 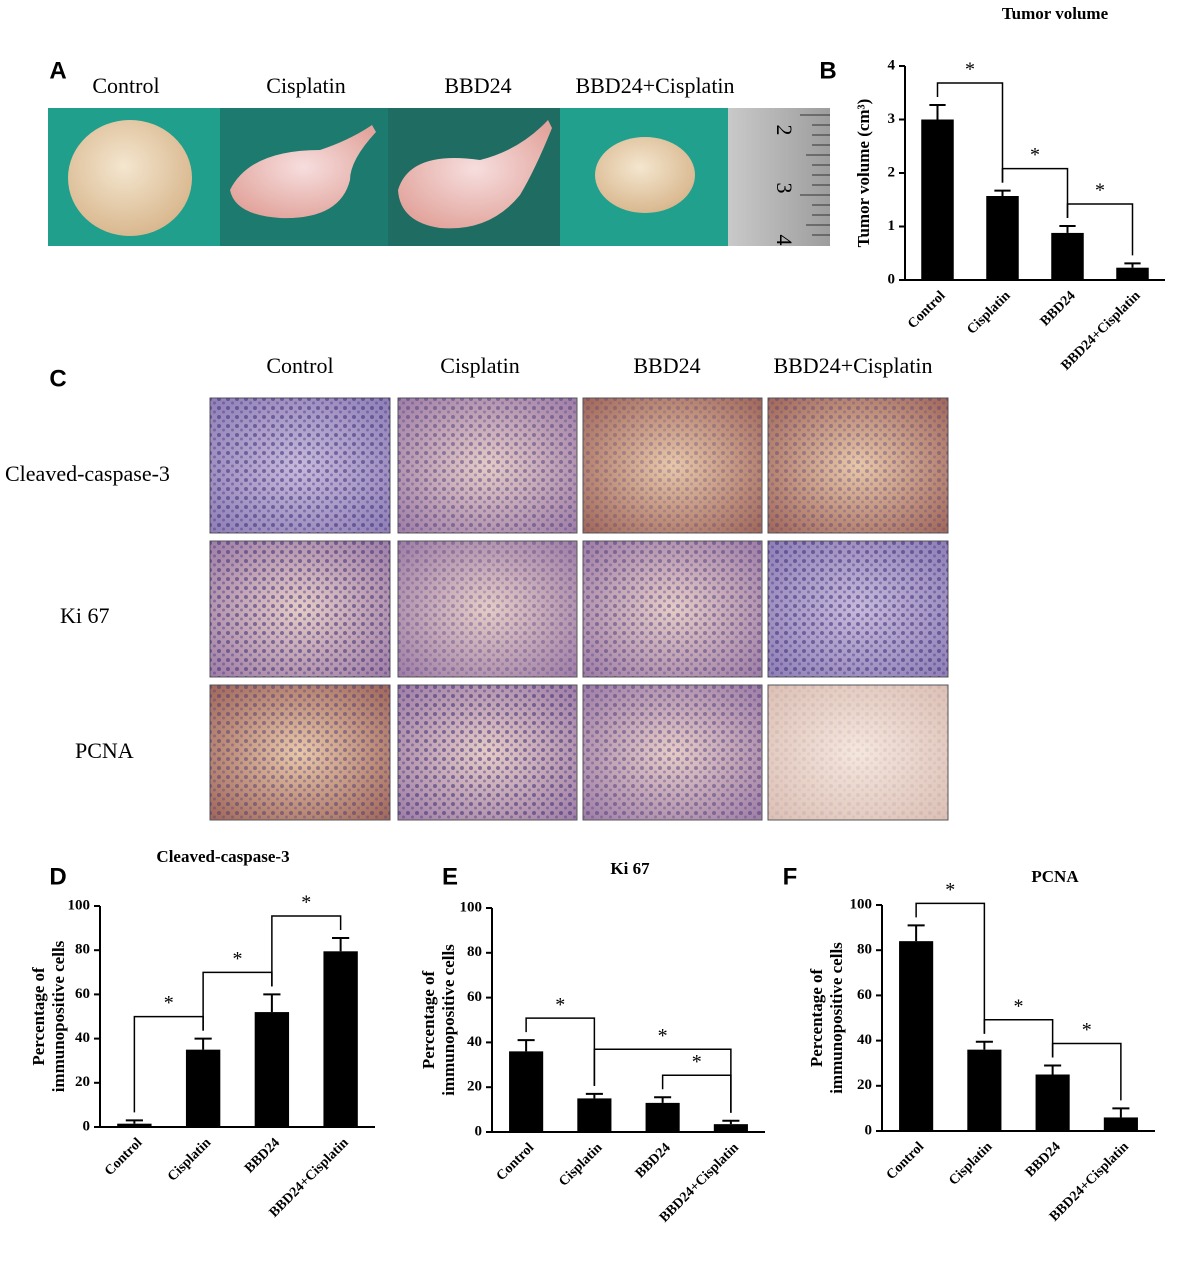 I want to click on column-label: Control, so click(x=299, y=365).